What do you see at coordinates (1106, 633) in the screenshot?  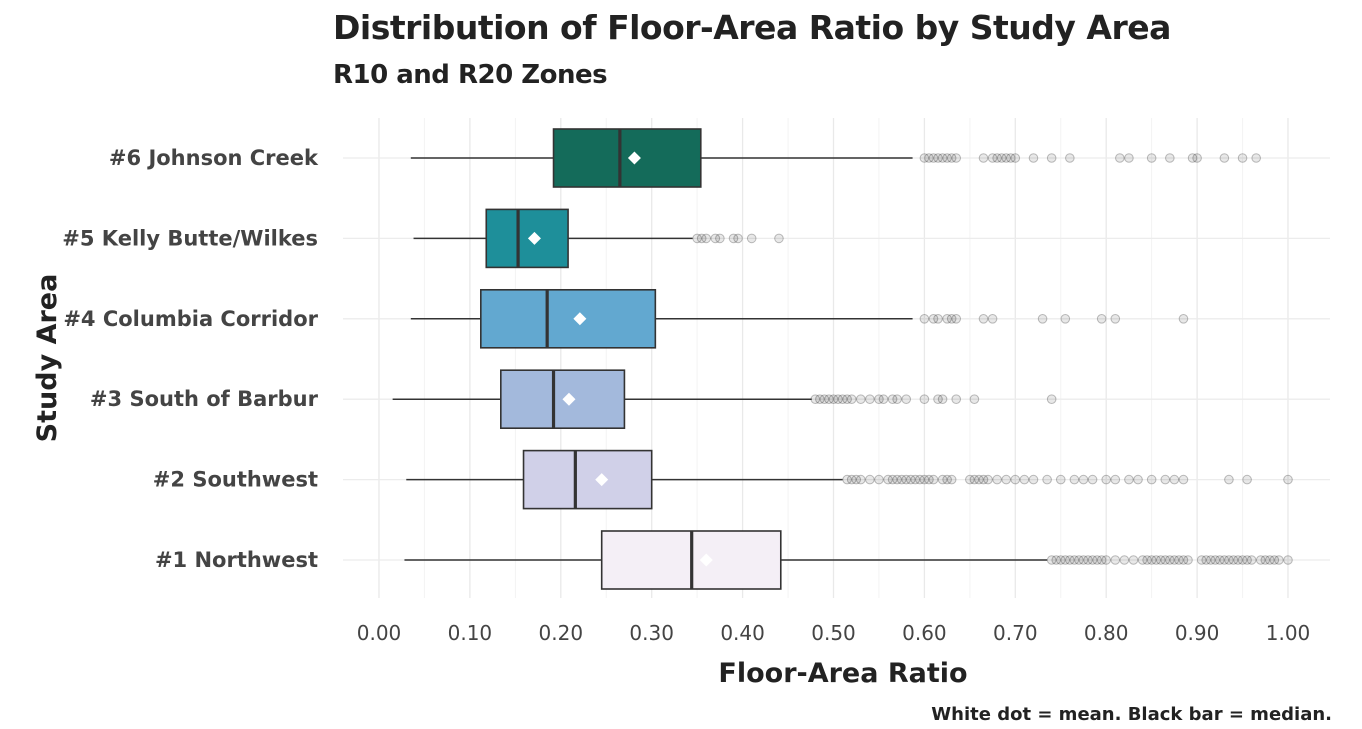 I see `x-tick-label: 0.80` at bounding box center [1106, 633].